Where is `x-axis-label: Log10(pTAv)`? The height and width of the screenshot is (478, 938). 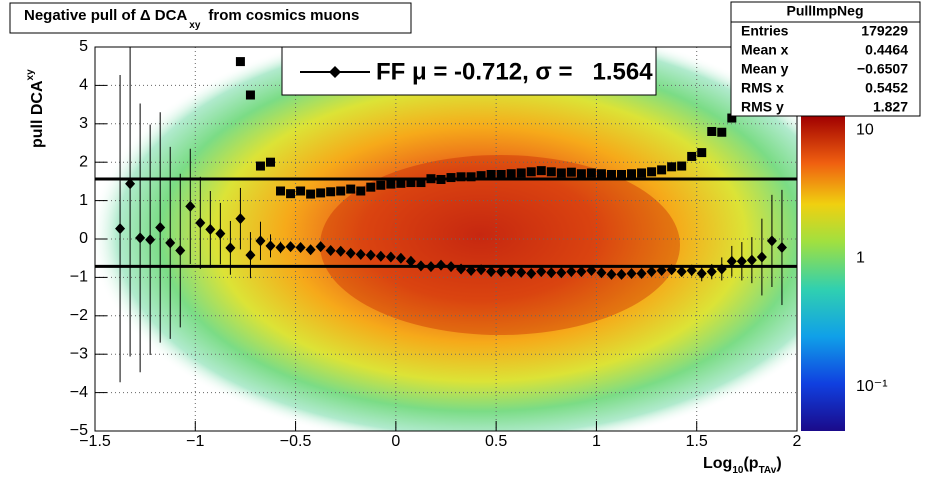 x-axis-label: Log10(pTAv) is located at coordinates (742, 465).